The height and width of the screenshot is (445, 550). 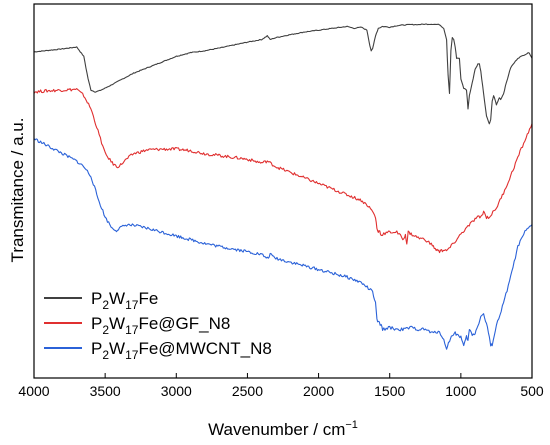 What do you see at coordinates (33, 391) in the screenshot?
I see `x-tick-label-4000: 4000` at bounding box center [33, 391].